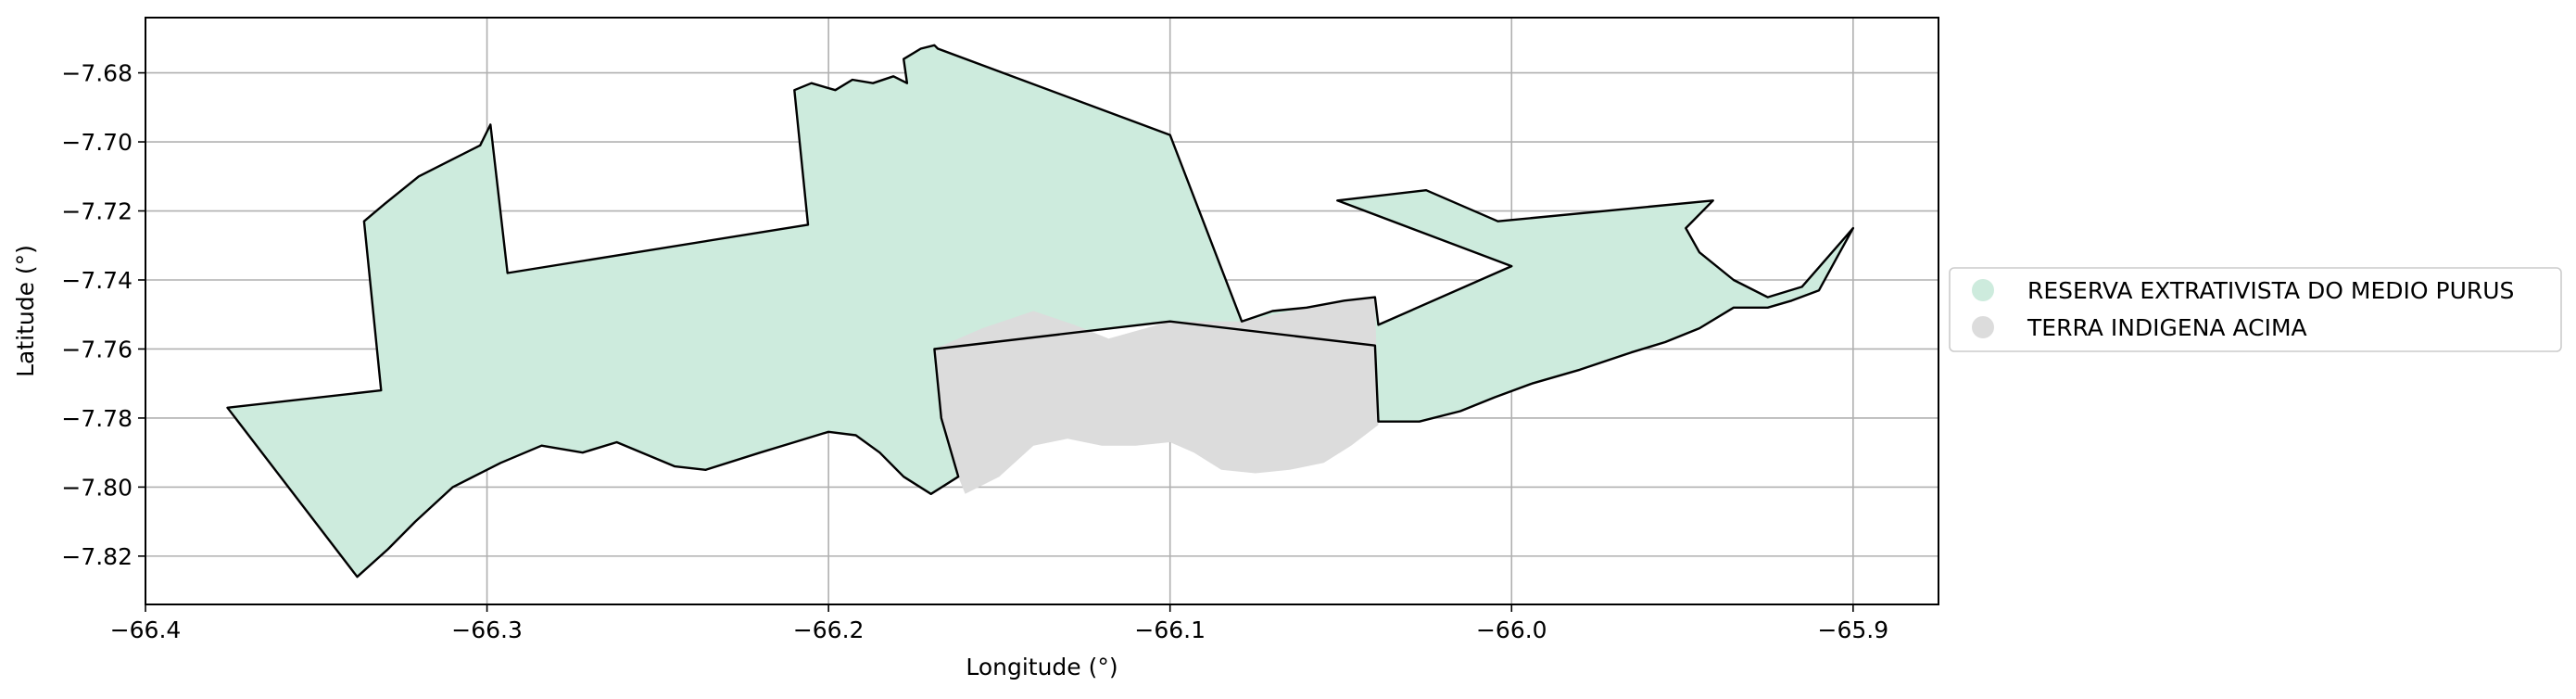  I want to click on x-tick-label: −66.2, so click(829, 629).